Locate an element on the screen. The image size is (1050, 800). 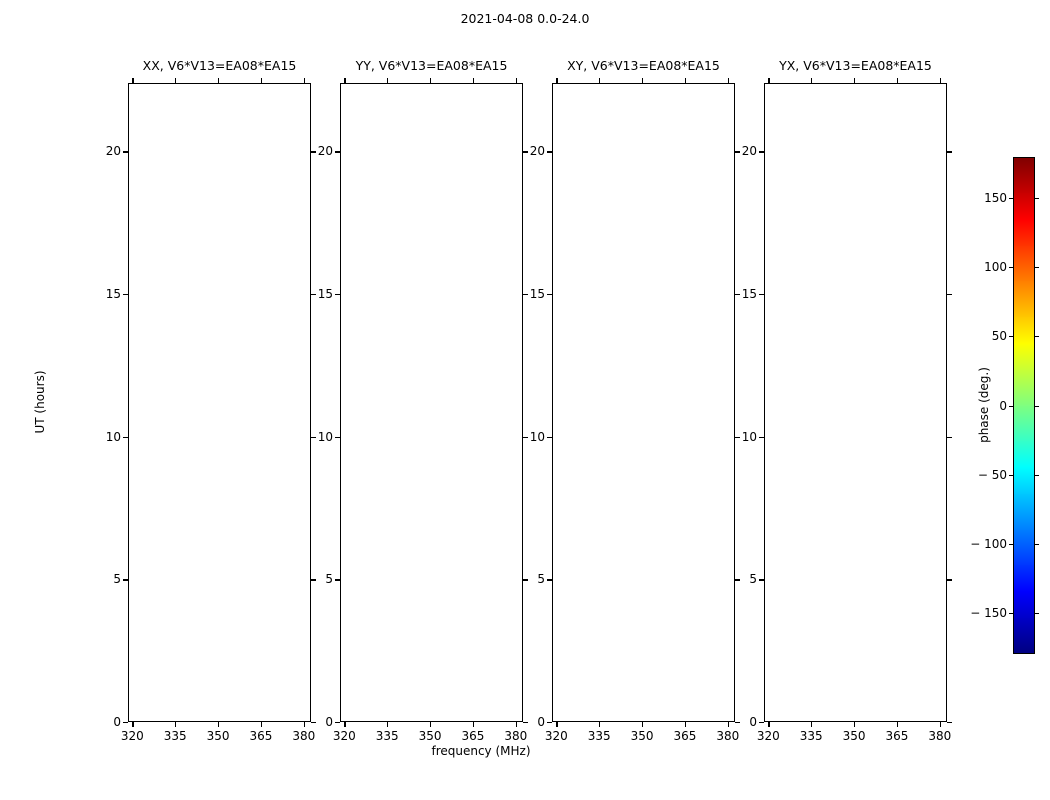
colorbar-tick-right--50 is located at coordinates (1037, 475).